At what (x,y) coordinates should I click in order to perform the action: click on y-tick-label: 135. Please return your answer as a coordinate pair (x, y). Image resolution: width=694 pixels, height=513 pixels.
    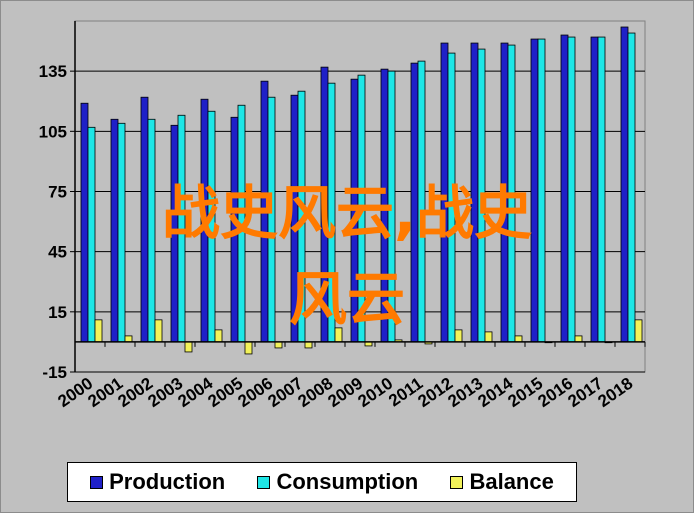
    Looking at the image, I should click on (53, 71).